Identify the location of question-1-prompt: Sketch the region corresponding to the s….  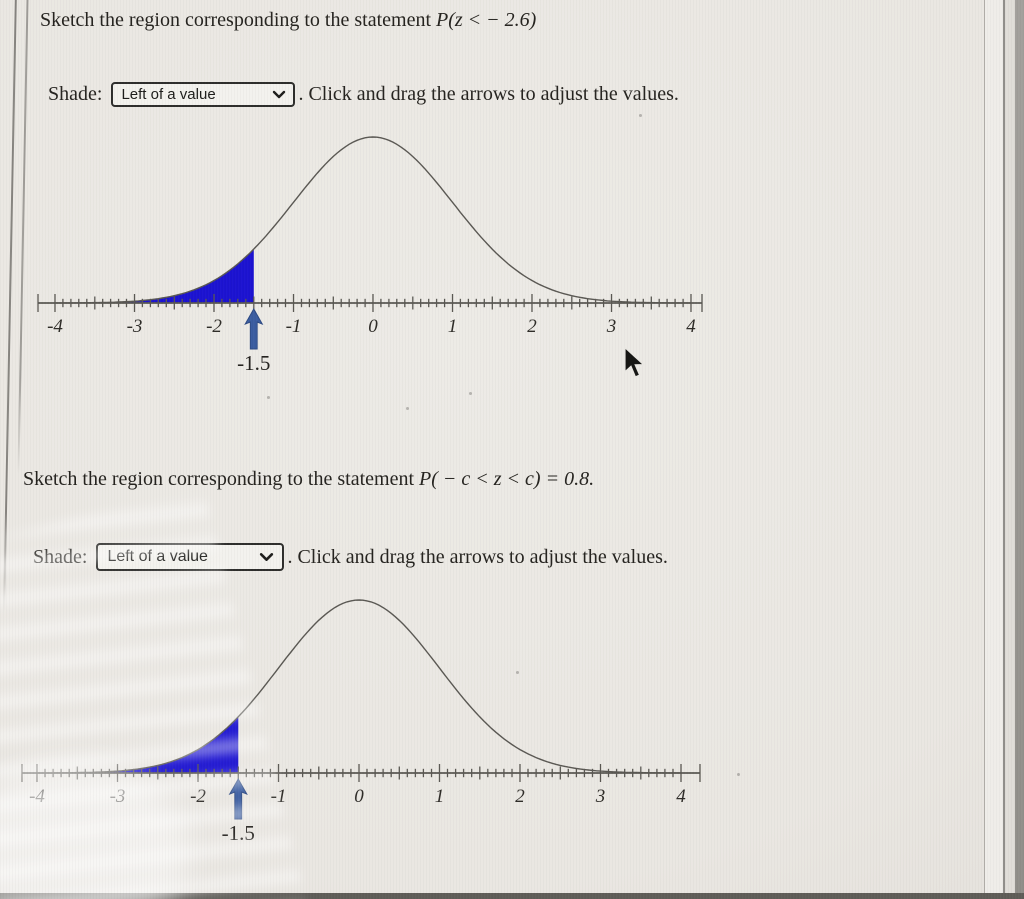
(288, 20).